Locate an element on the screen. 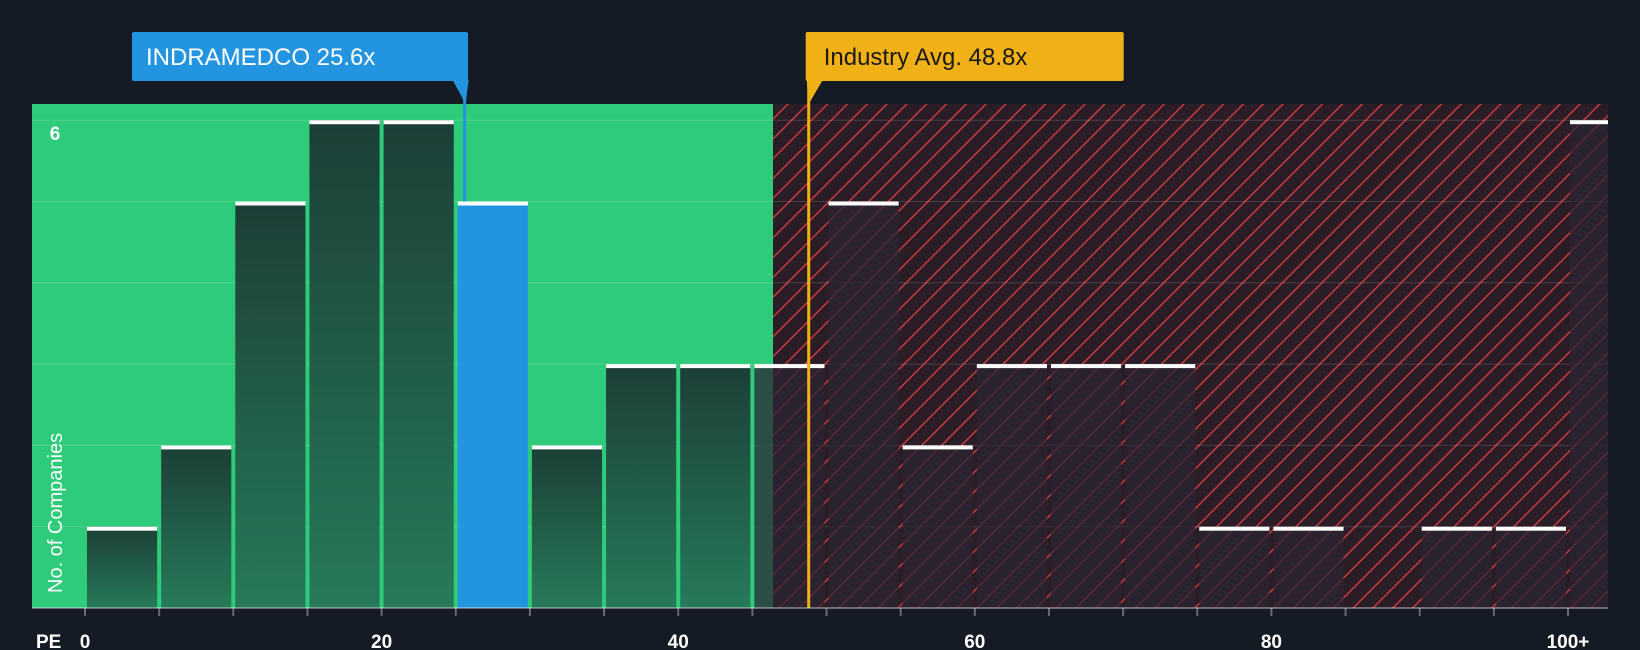 This screenshot has height=650, width=1640. y-tick-label: 6 is located at coordinates (55, 134).